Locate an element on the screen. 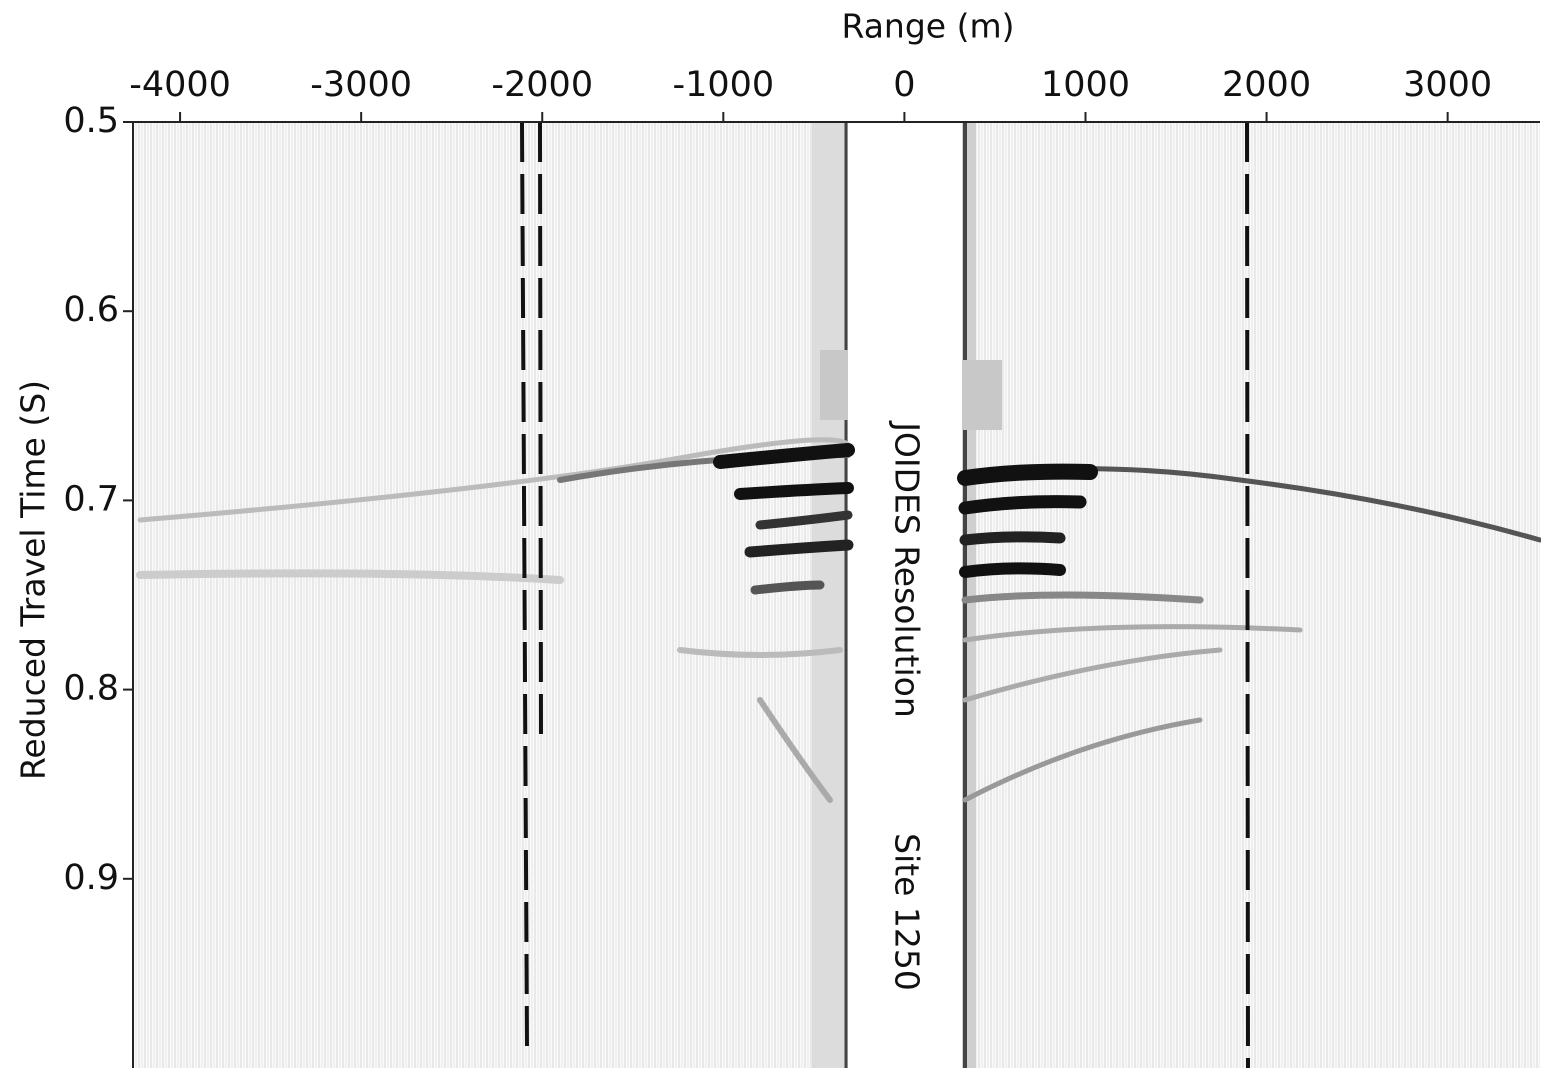 The width and height of the screenshot is (1541, 1069). y-axis-label: Reduced Travel Time (S) is located at coordinates (33, 580).